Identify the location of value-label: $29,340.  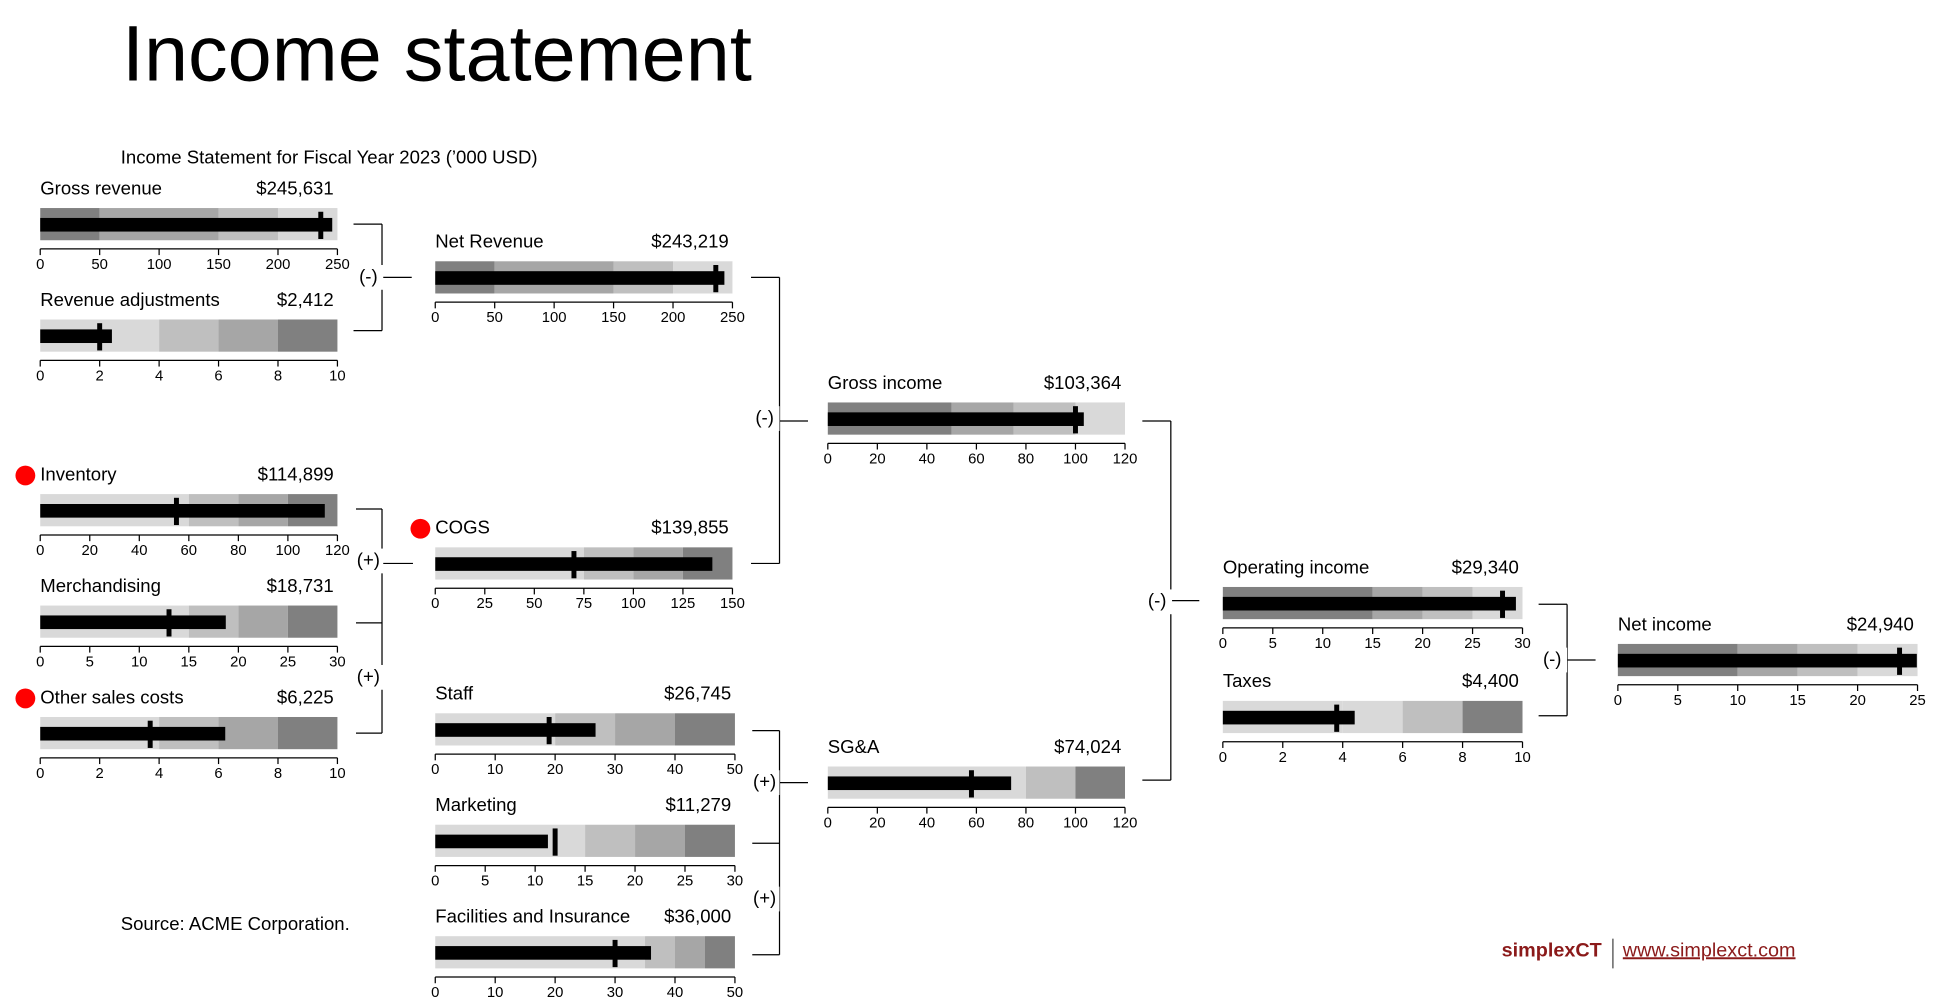
(1485, 566).